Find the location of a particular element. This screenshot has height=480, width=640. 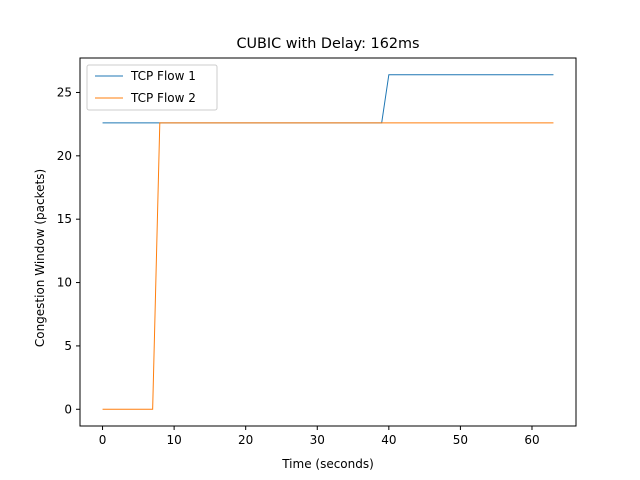

x-tick-label: 60 is located at coordinates (531, 440).